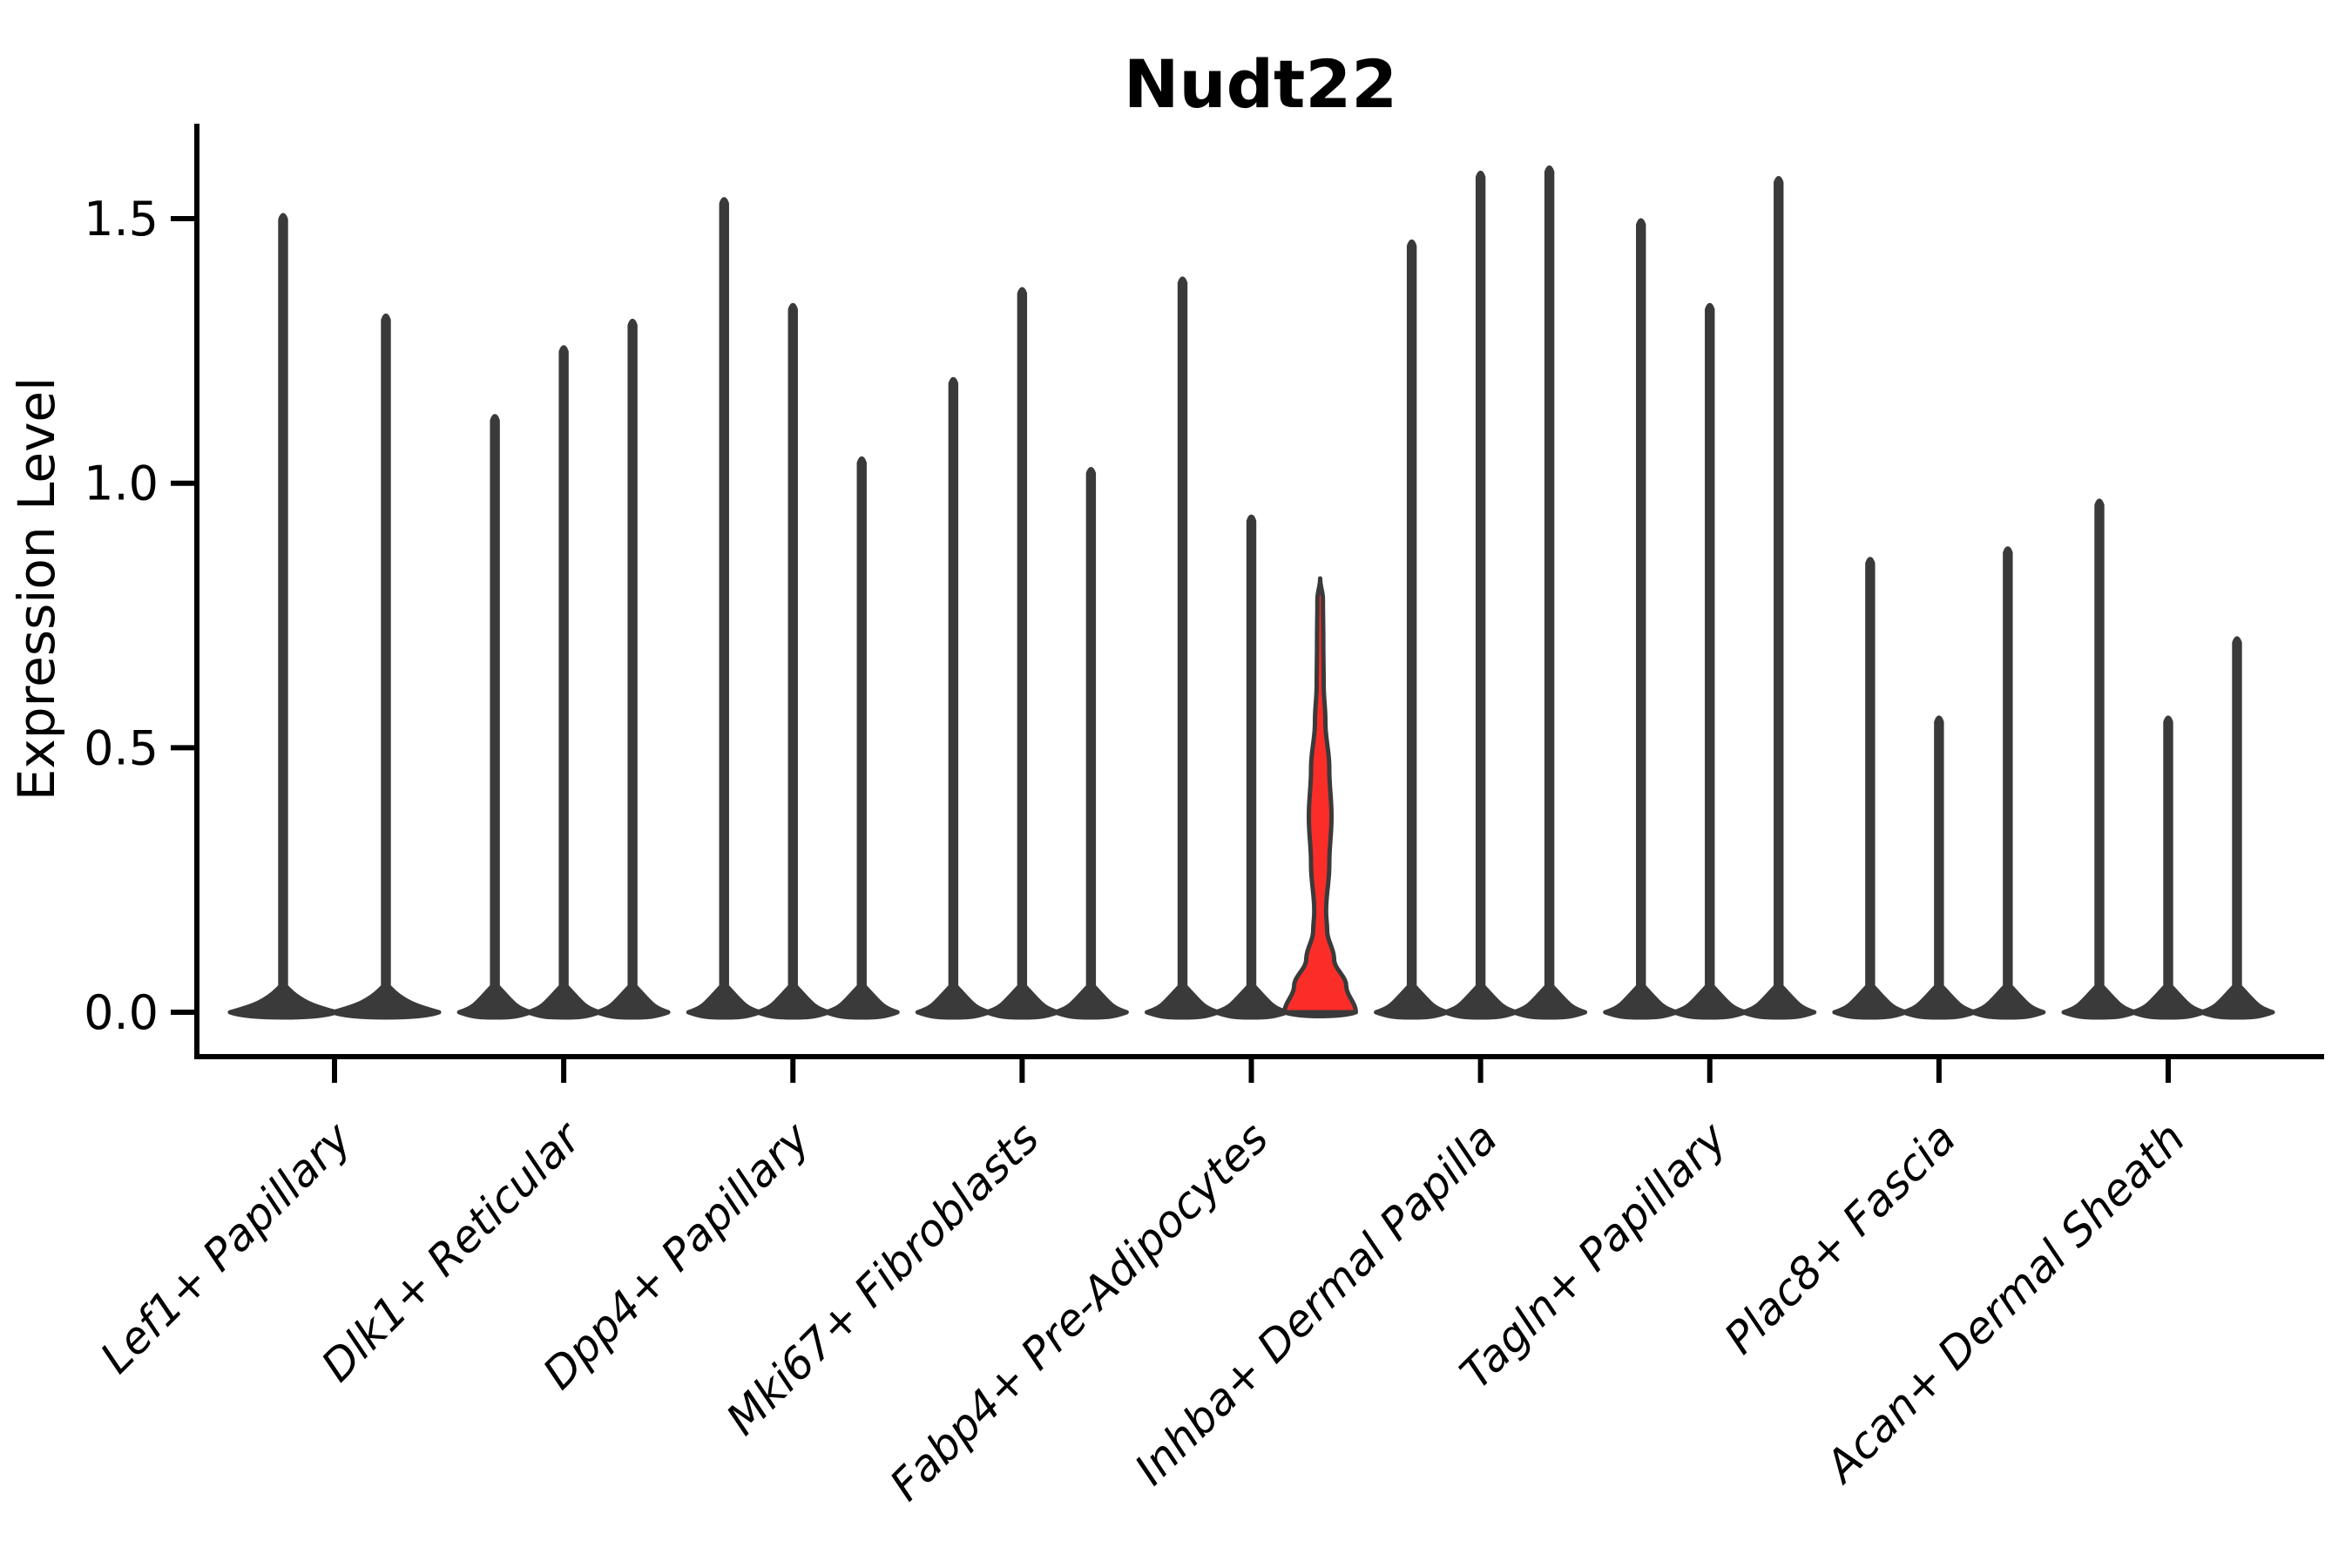  I want to click on y-tick-label: 0.5, so click(121, 747).